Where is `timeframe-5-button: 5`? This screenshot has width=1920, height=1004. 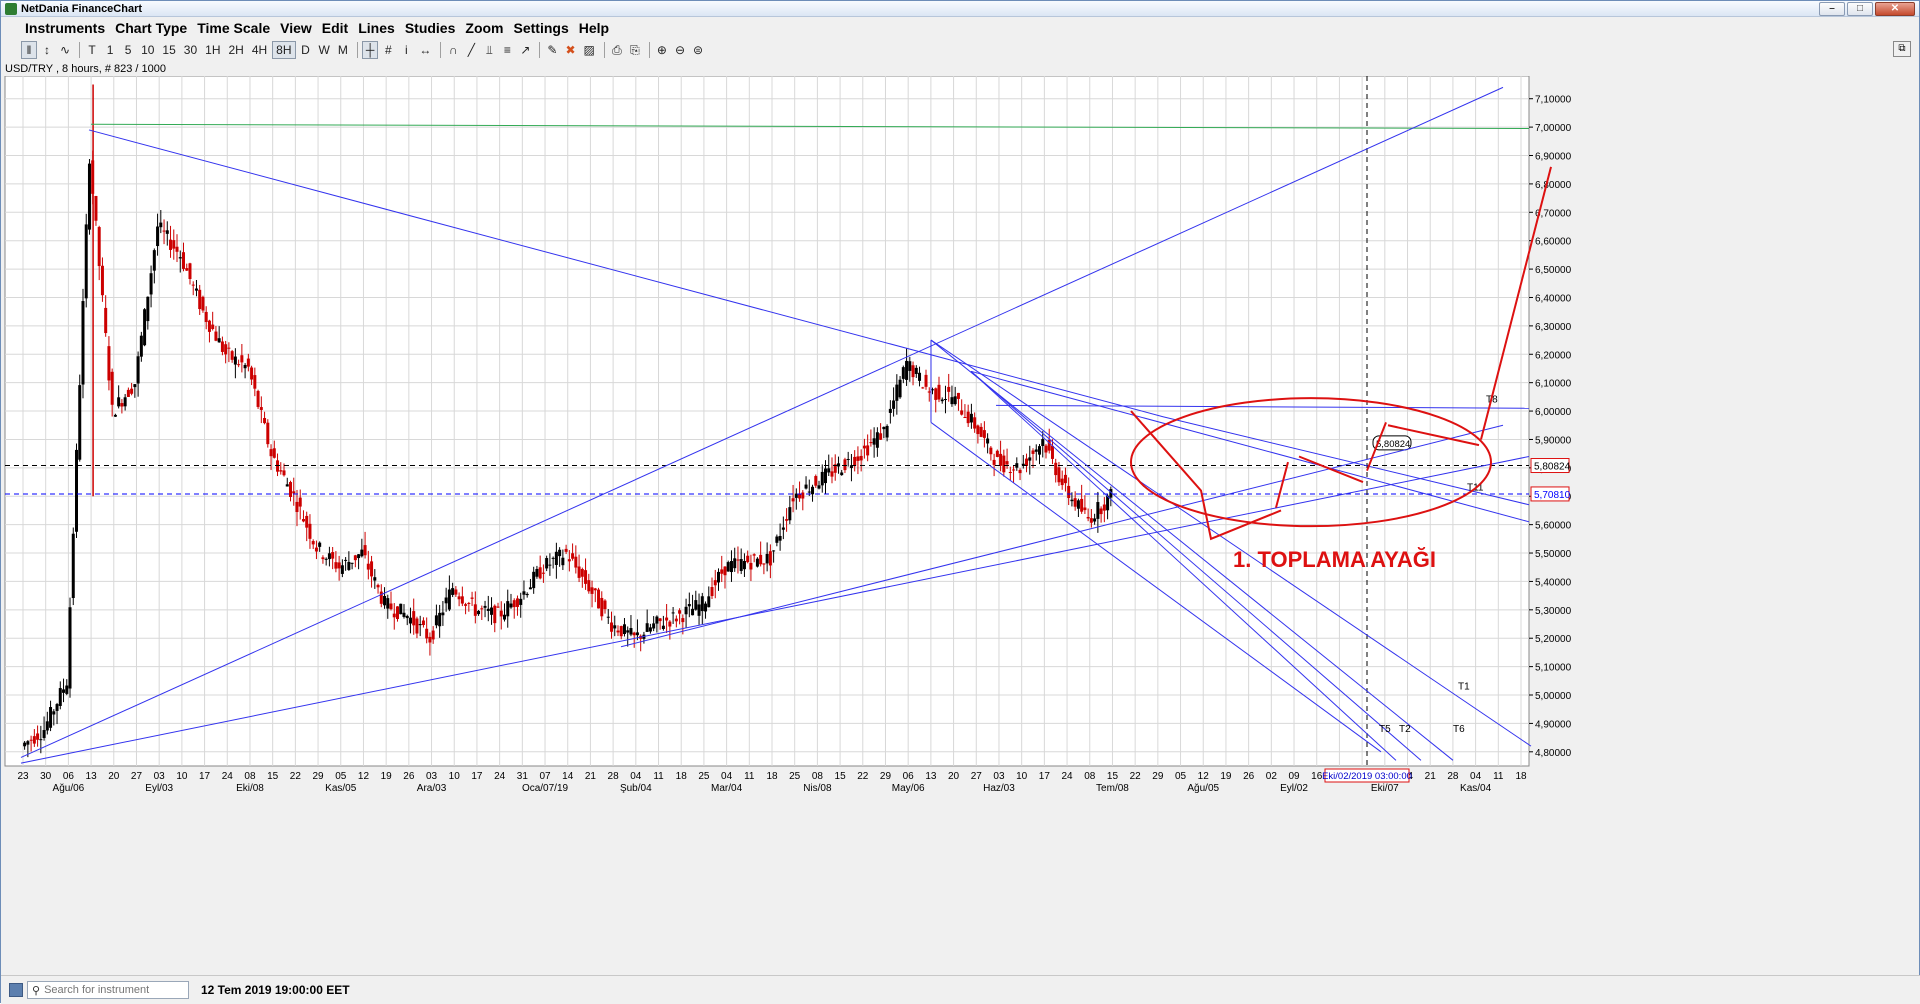
timeframe-5-button: 5 is located at coordinates (128, 50).